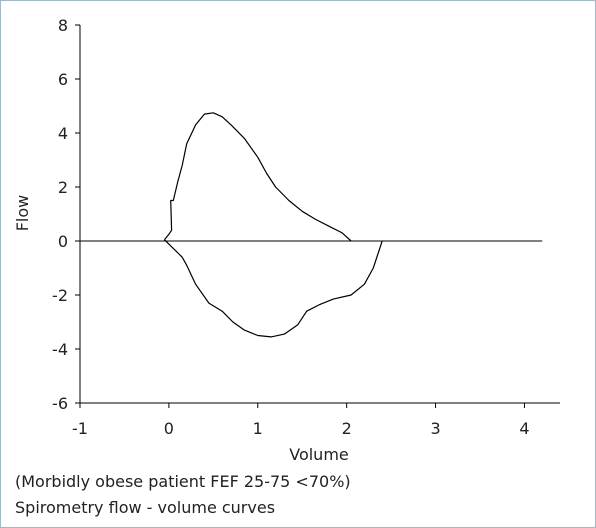 The width and height of the screenshot is (596, 528). Describe the element at coordinates (257, 177) in the screenshot. I see `expiratory-curve` at that location.